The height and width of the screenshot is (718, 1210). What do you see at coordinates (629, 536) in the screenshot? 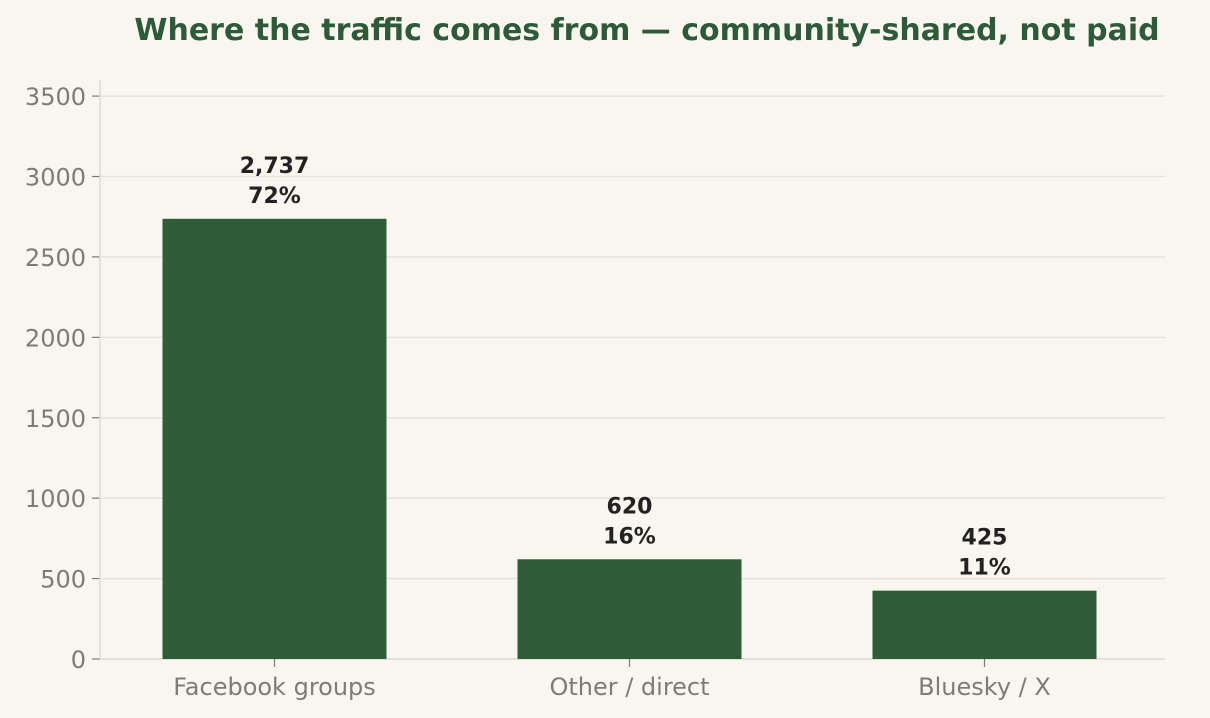
I see `percent-label: 16%` at bounding box center [629, 536].